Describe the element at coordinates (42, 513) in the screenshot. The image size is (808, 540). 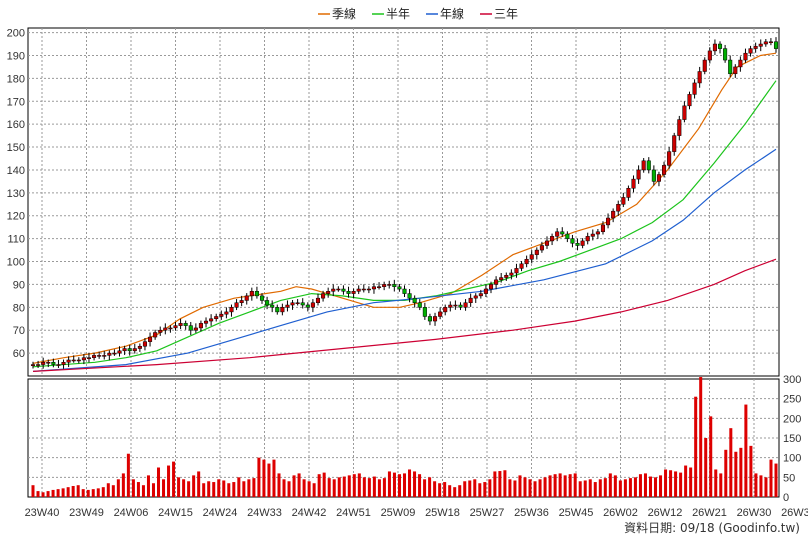
I see `x-tick-label: 23W40` at that location.